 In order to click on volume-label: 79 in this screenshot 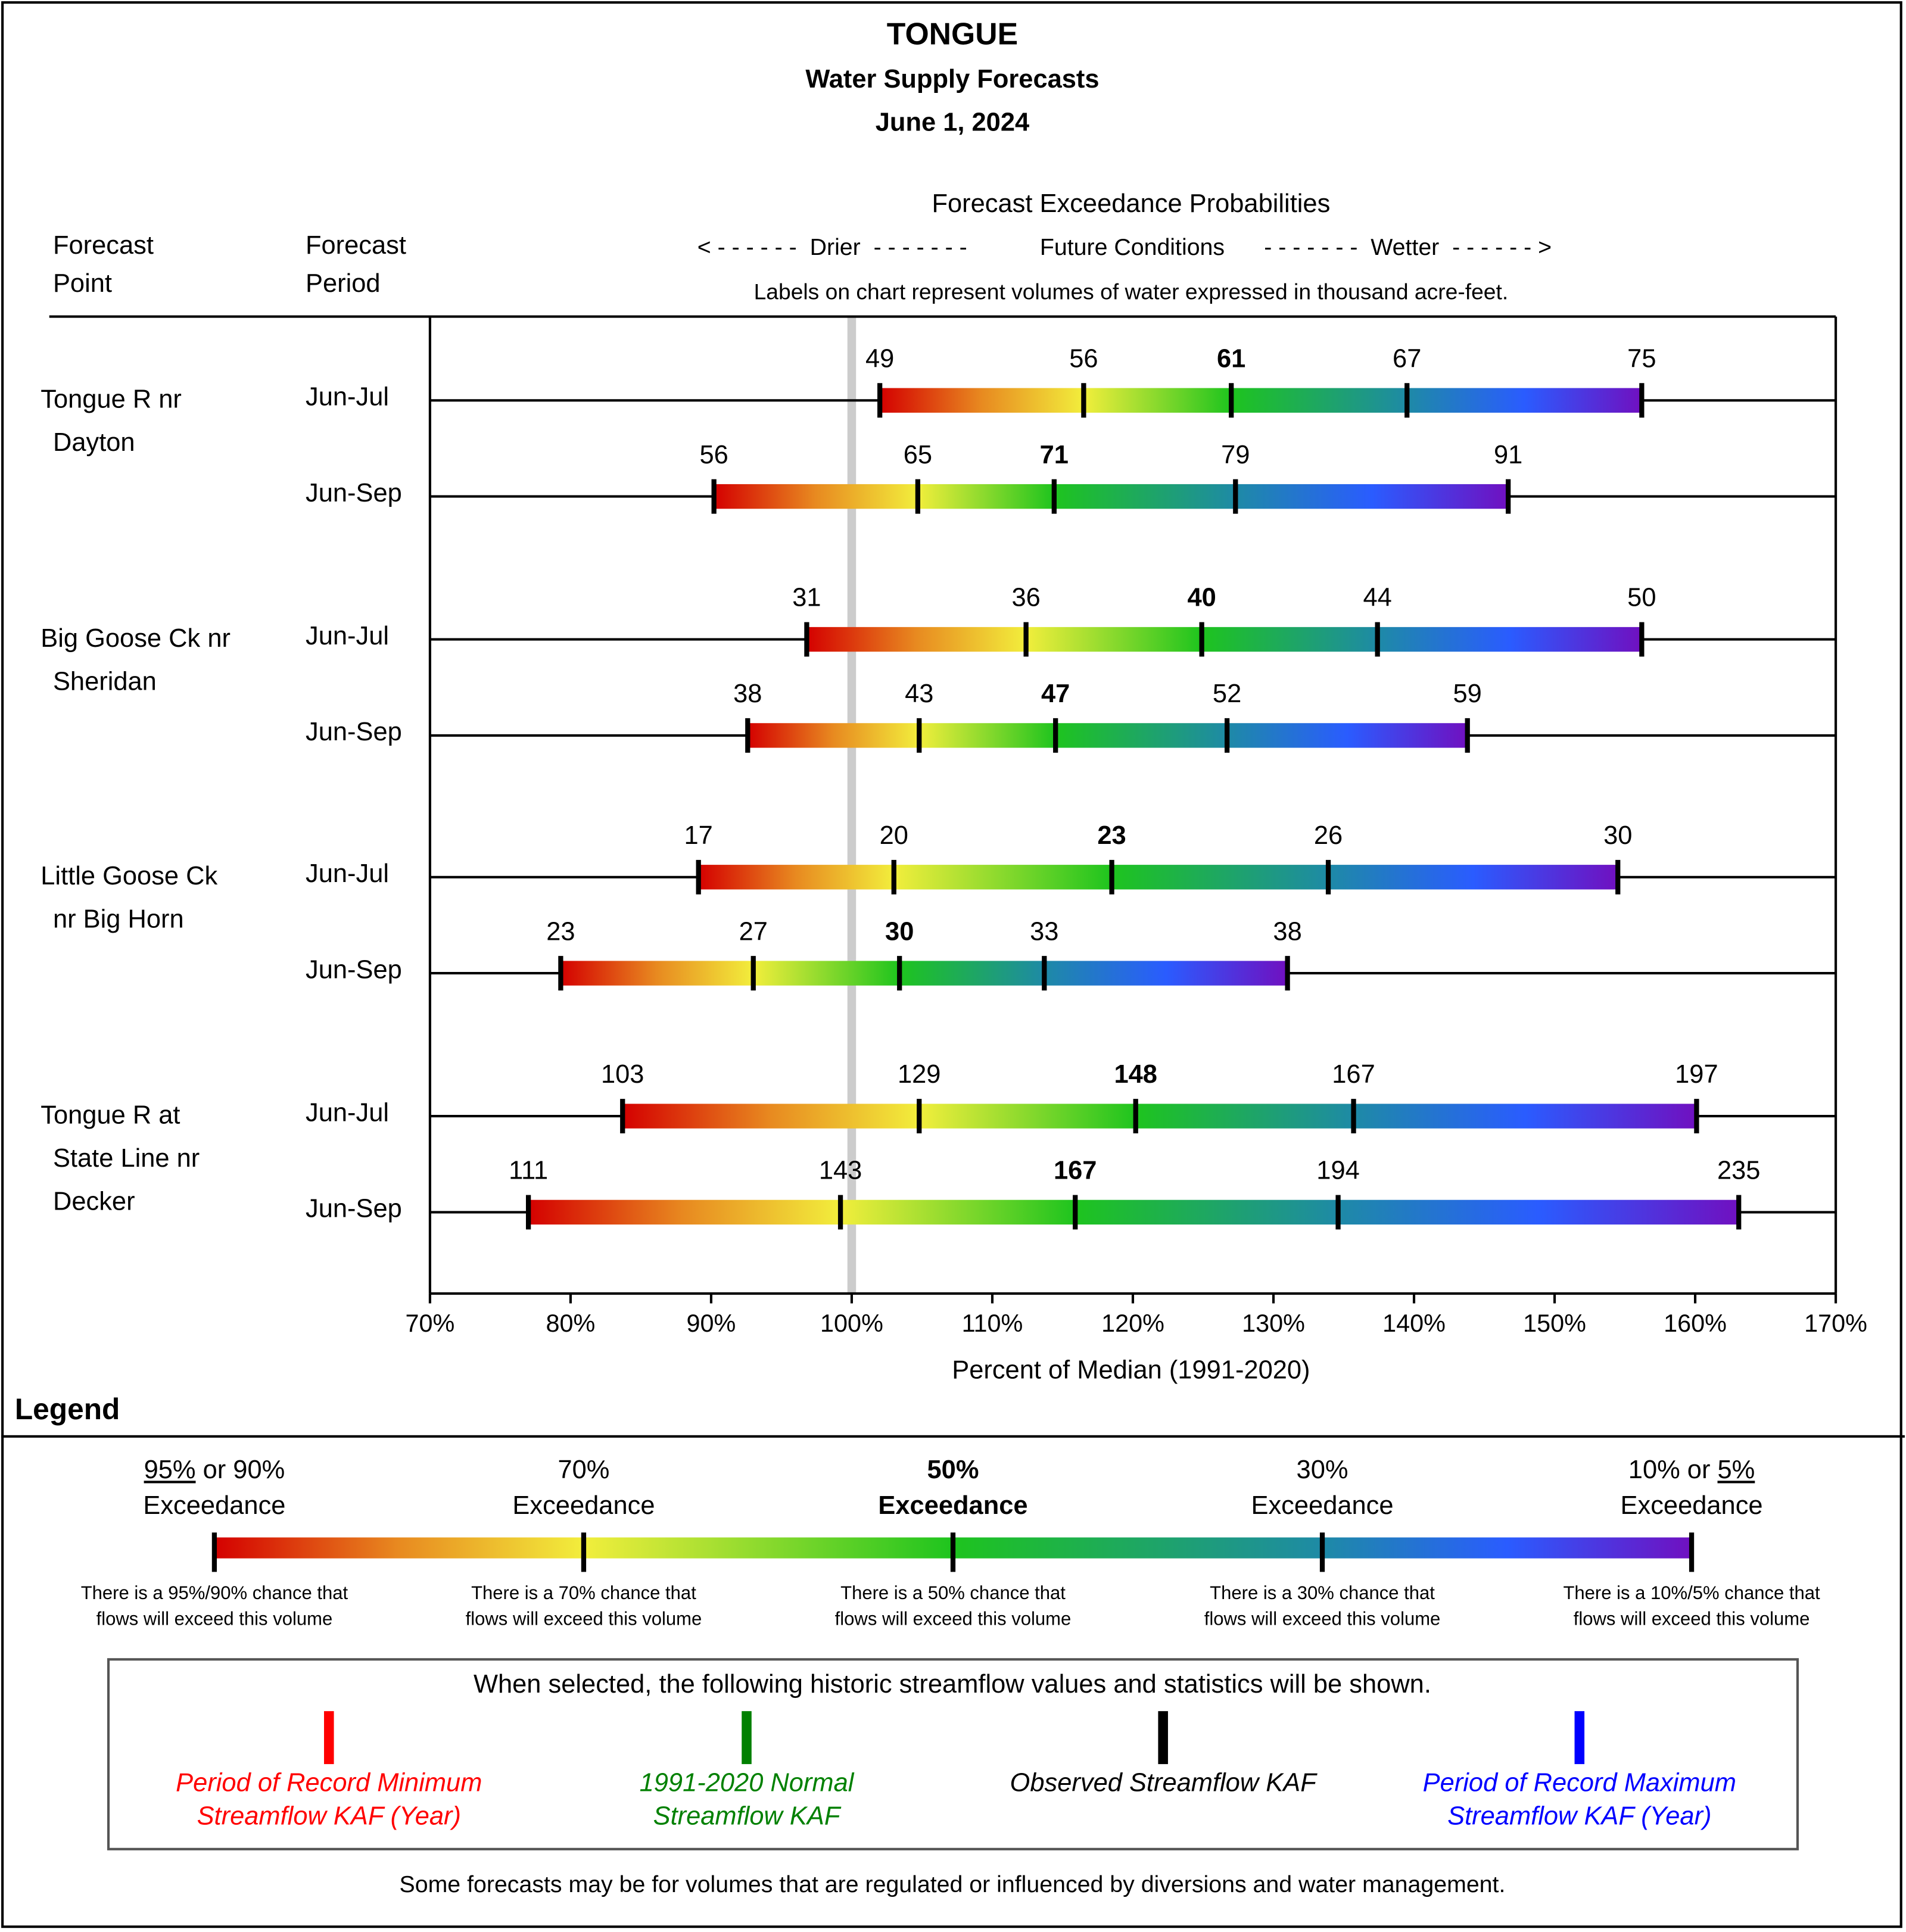, I will do `click(1235, 456)`.